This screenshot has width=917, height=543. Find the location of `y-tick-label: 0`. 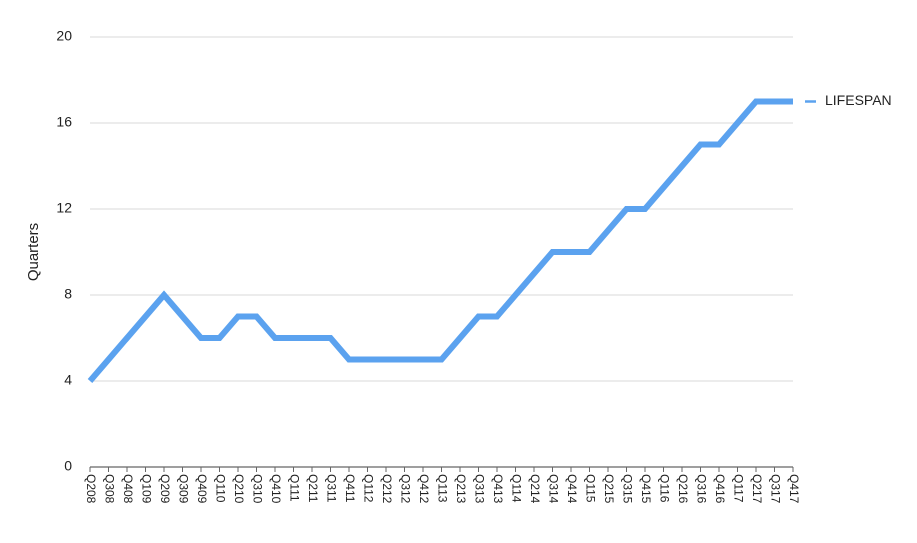

y-tick-label: 0 is located at coordinates (68, 466).